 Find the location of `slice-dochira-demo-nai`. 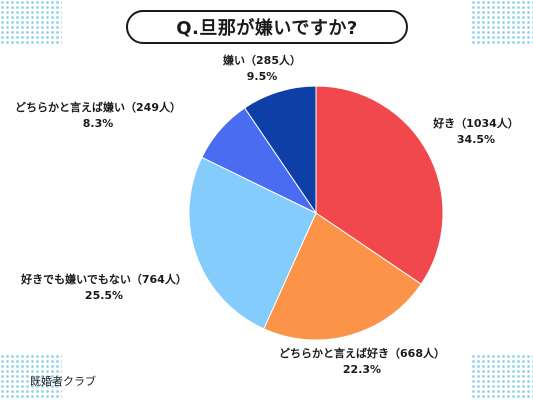

slice-dochira-demo-nai is located at coordinates (252, 243).